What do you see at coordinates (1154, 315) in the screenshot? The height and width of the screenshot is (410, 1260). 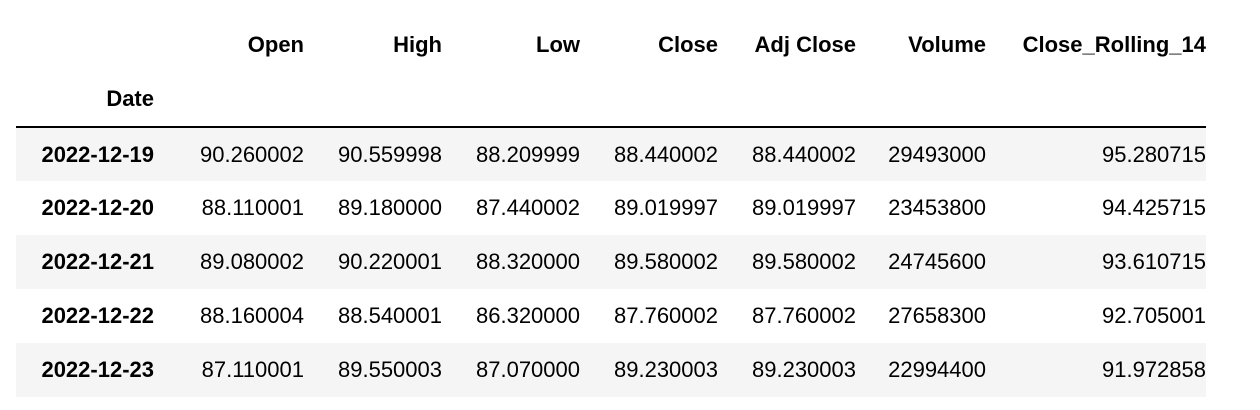 I see `cell-close-rolling-14: 92.705001` at bounding box center [1154, 315].